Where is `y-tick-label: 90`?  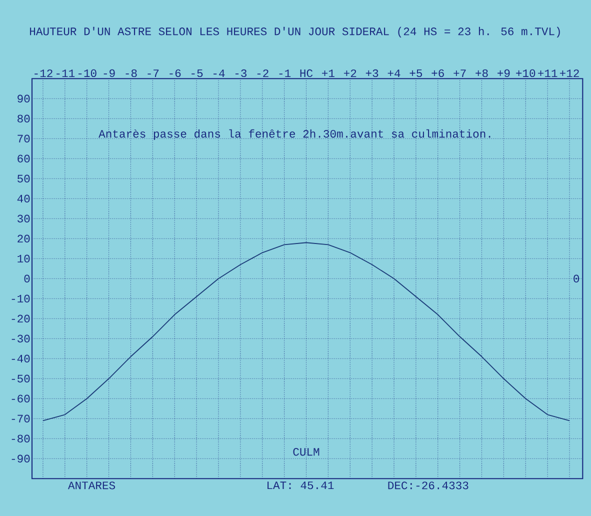 y-tick-label: 90 is located at coordinates (24, 98).